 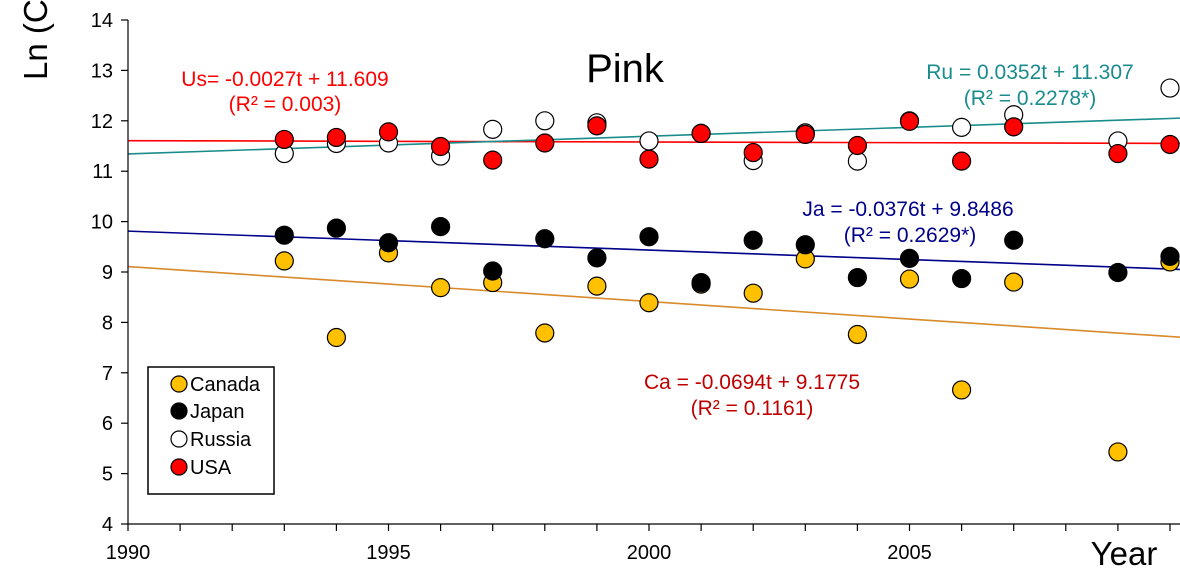 What do you see at coordinates (752, 382) in the screenshot?
I see `ca-equation: Ca = -0.0694t + 9.1775` at bounding box center [752, 382].